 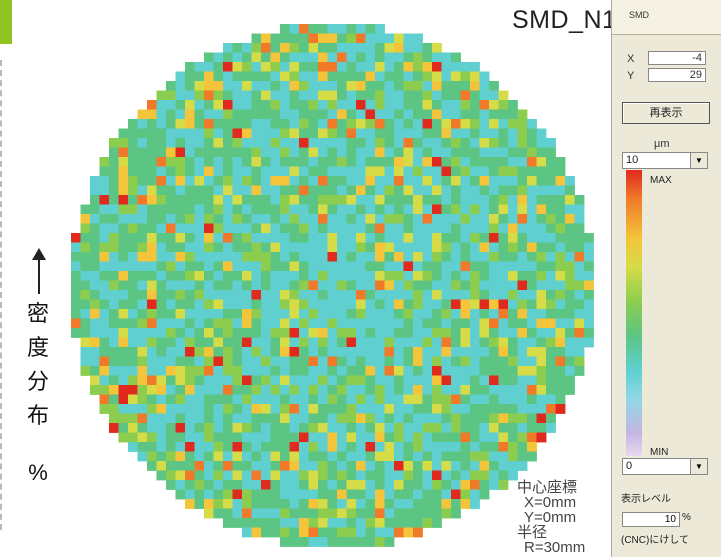 What do you see at coordinates (666, 17) in the screenshot?
I see `panel-tab: SMD` at bounding box center [666, 17].